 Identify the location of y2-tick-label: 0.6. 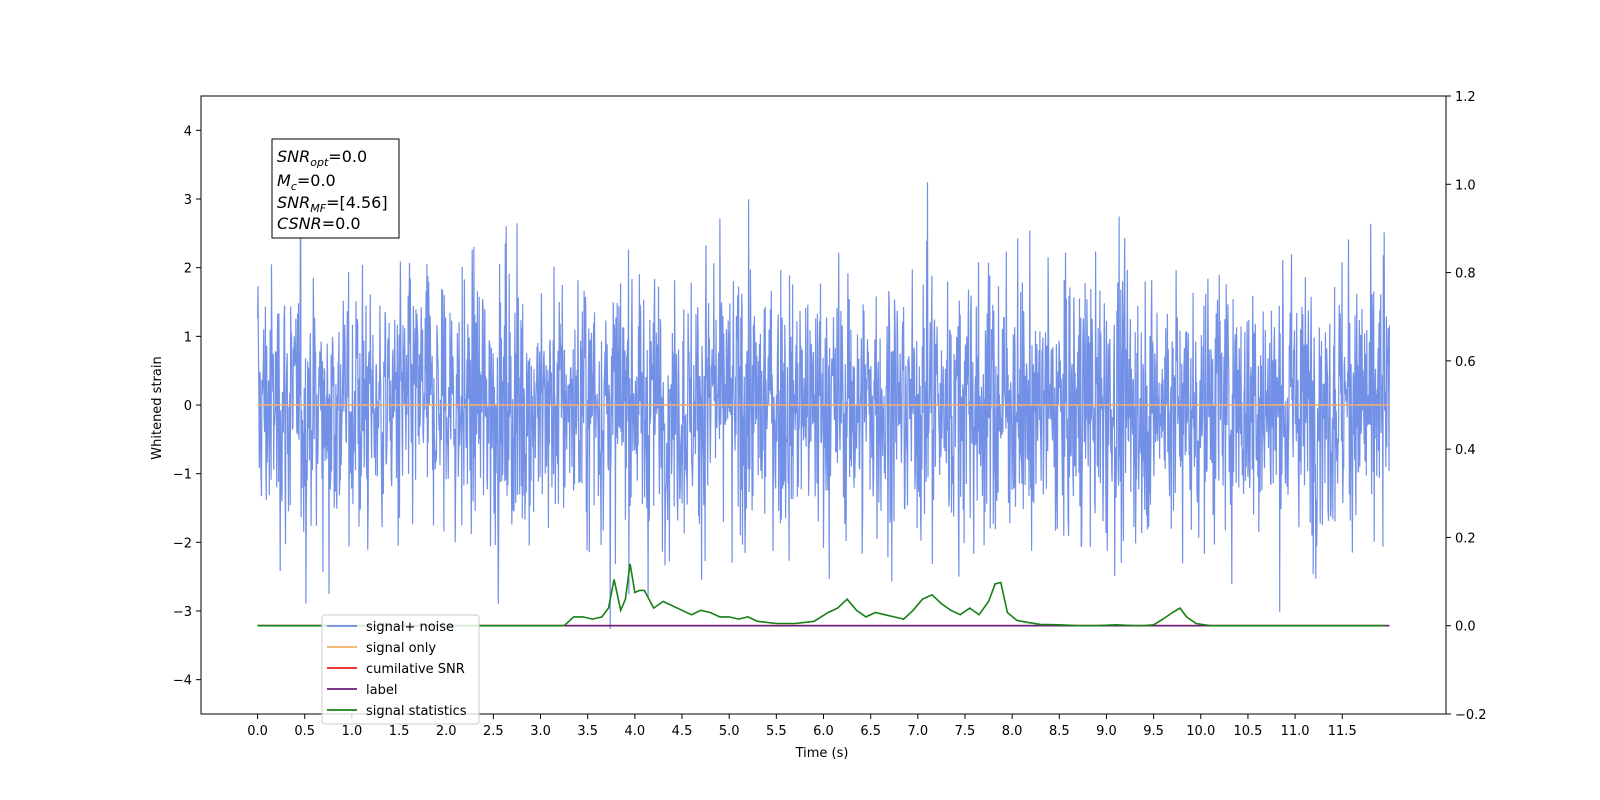
(1465, 362).